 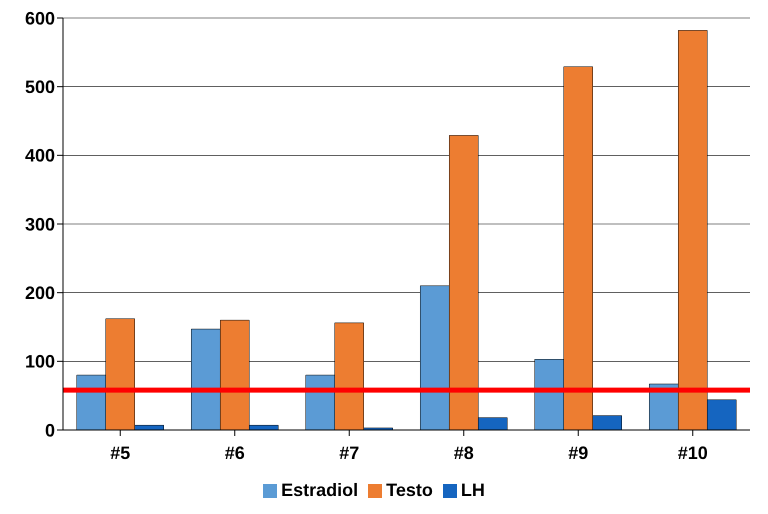 What do you see at coordinates (349, 452) in the screenshot?
I see `x-tick-label: #7` at bounding box center [349, 452].